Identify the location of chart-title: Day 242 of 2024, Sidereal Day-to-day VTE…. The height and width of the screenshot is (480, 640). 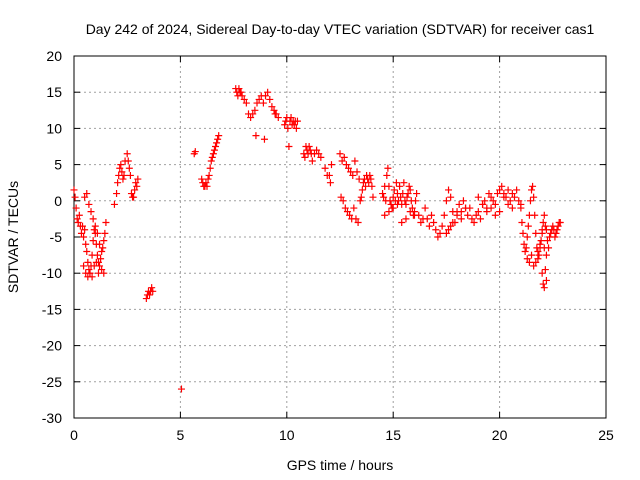
(340, 29).